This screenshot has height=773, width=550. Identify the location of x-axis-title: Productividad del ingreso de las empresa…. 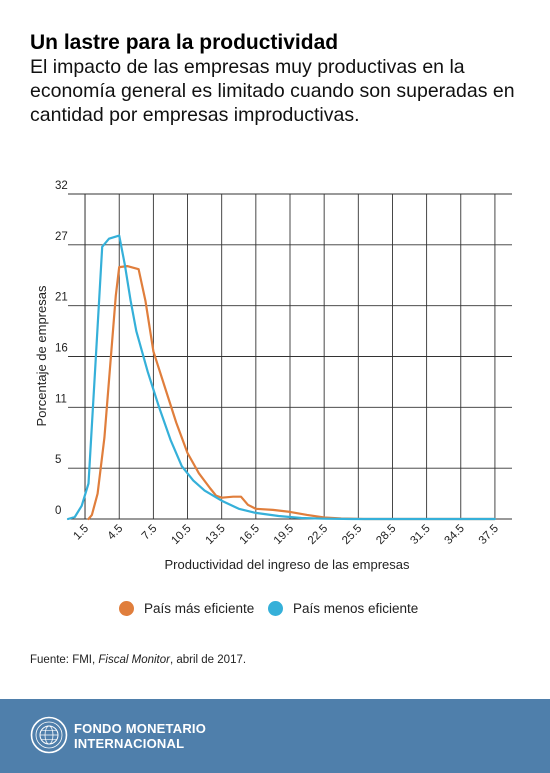
(287, 564).